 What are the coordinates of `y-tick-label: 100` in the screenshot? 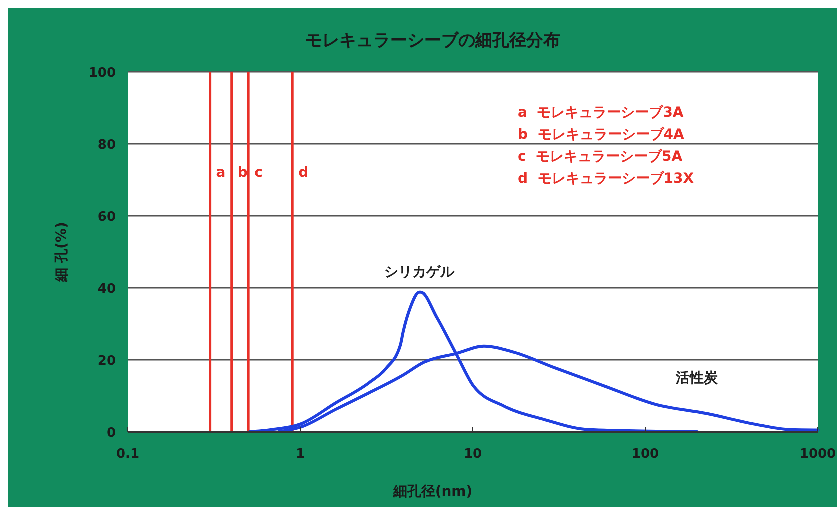 It's located at (102, 73).